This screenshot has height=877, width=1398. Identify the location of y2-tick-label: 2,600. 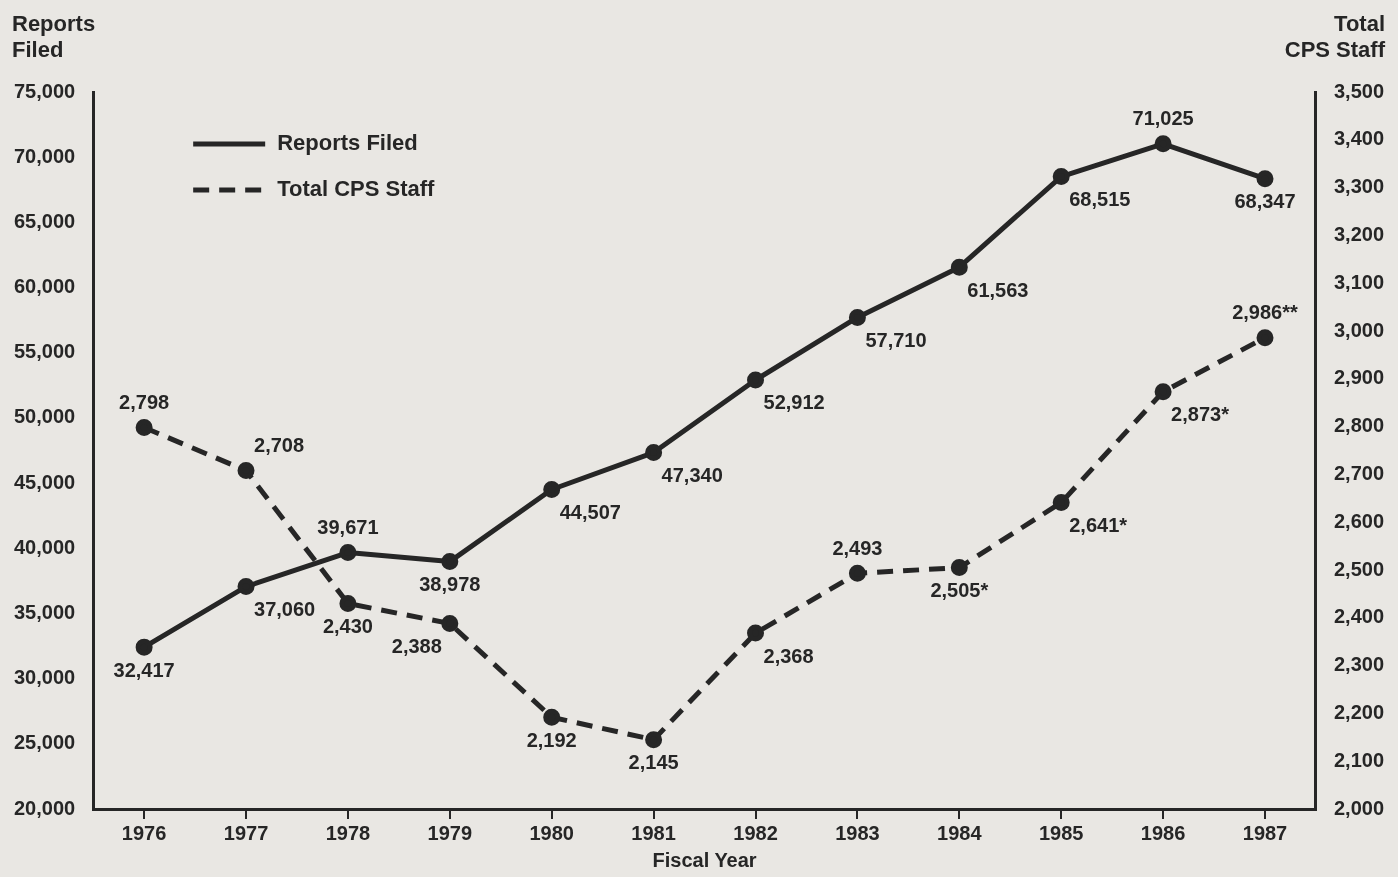
(1359, 520).